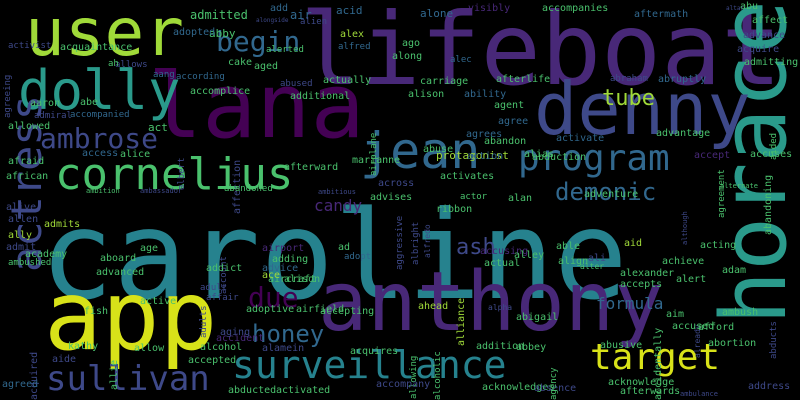  I want to click on cloud-word: anthony, so click(491, 302).